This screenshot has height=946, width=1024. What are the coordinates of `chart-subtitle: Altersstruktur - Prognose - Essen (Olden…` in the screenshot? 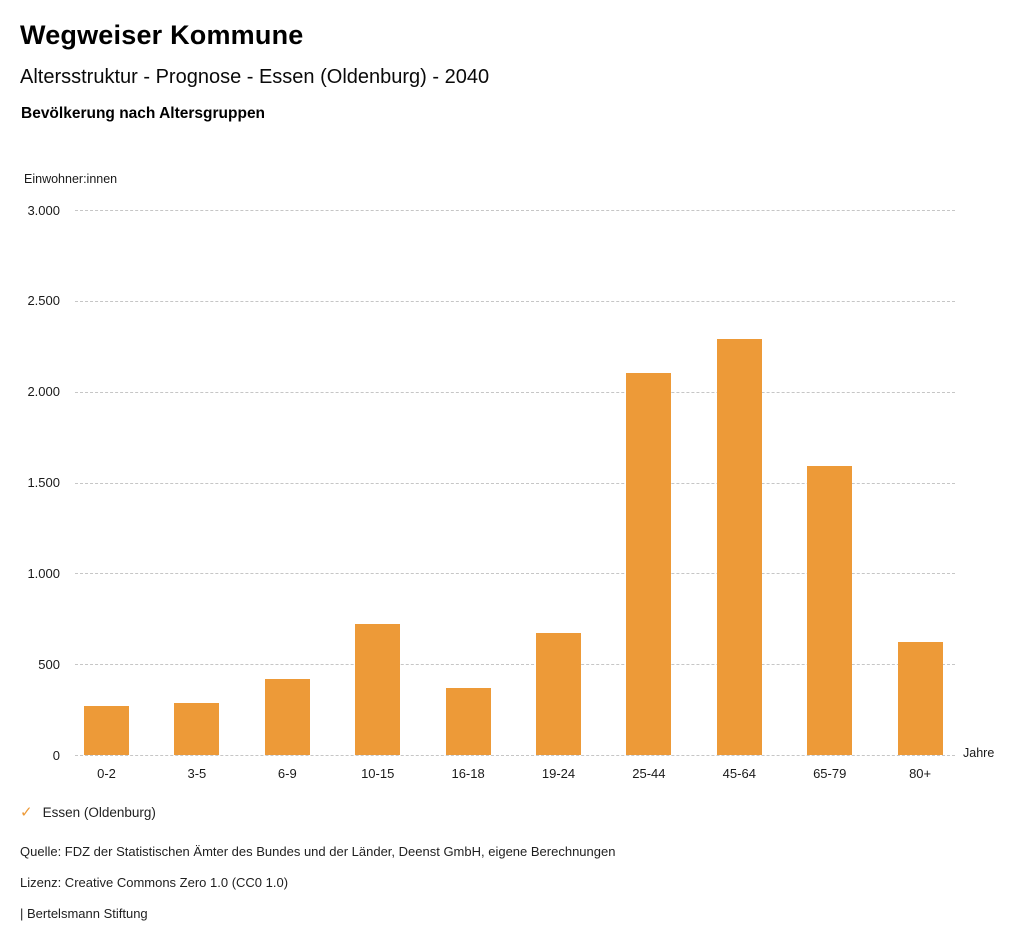 It's located at (255, 77).